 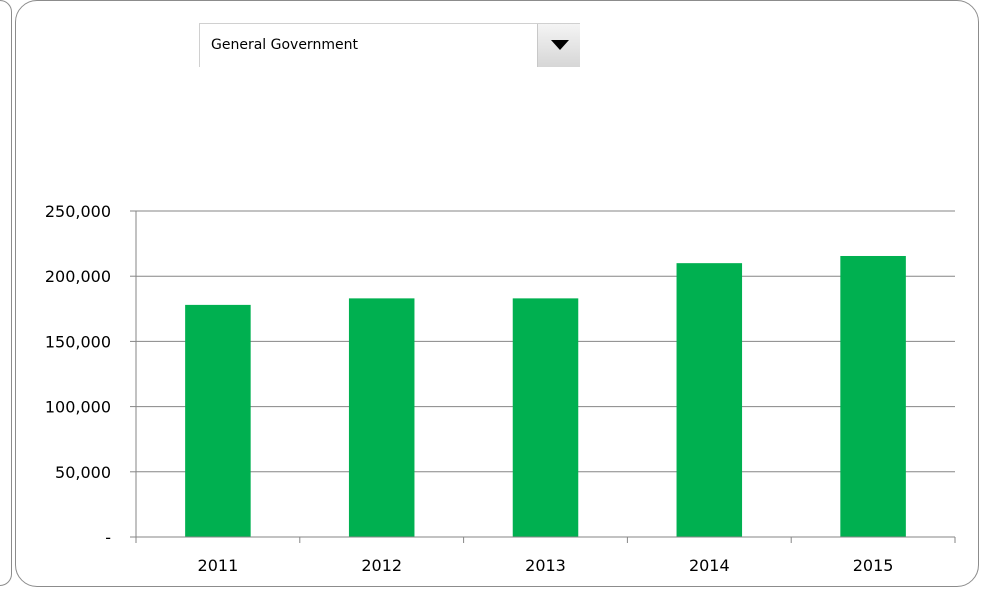 I want to click on x-tick-label: 2011, so click(x=218, y=565).